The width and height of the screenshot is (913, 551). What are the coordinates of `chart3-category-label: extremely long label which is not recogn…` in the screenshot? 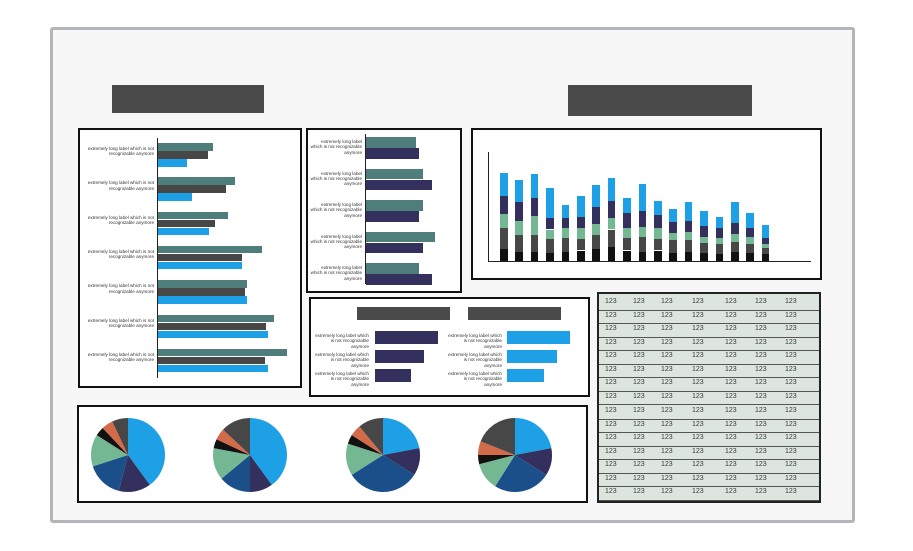 It's located at (342, 360).